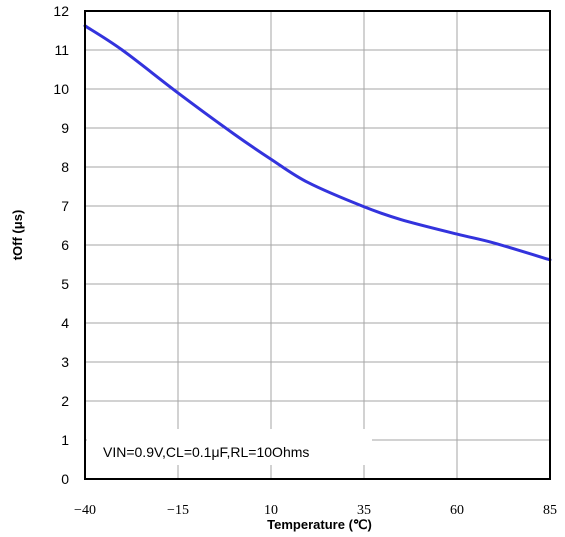  What do you see at coordinates (271, 510) in the screenshot?
I see `x-tick-label: 10` at bounding box center [271, 510].